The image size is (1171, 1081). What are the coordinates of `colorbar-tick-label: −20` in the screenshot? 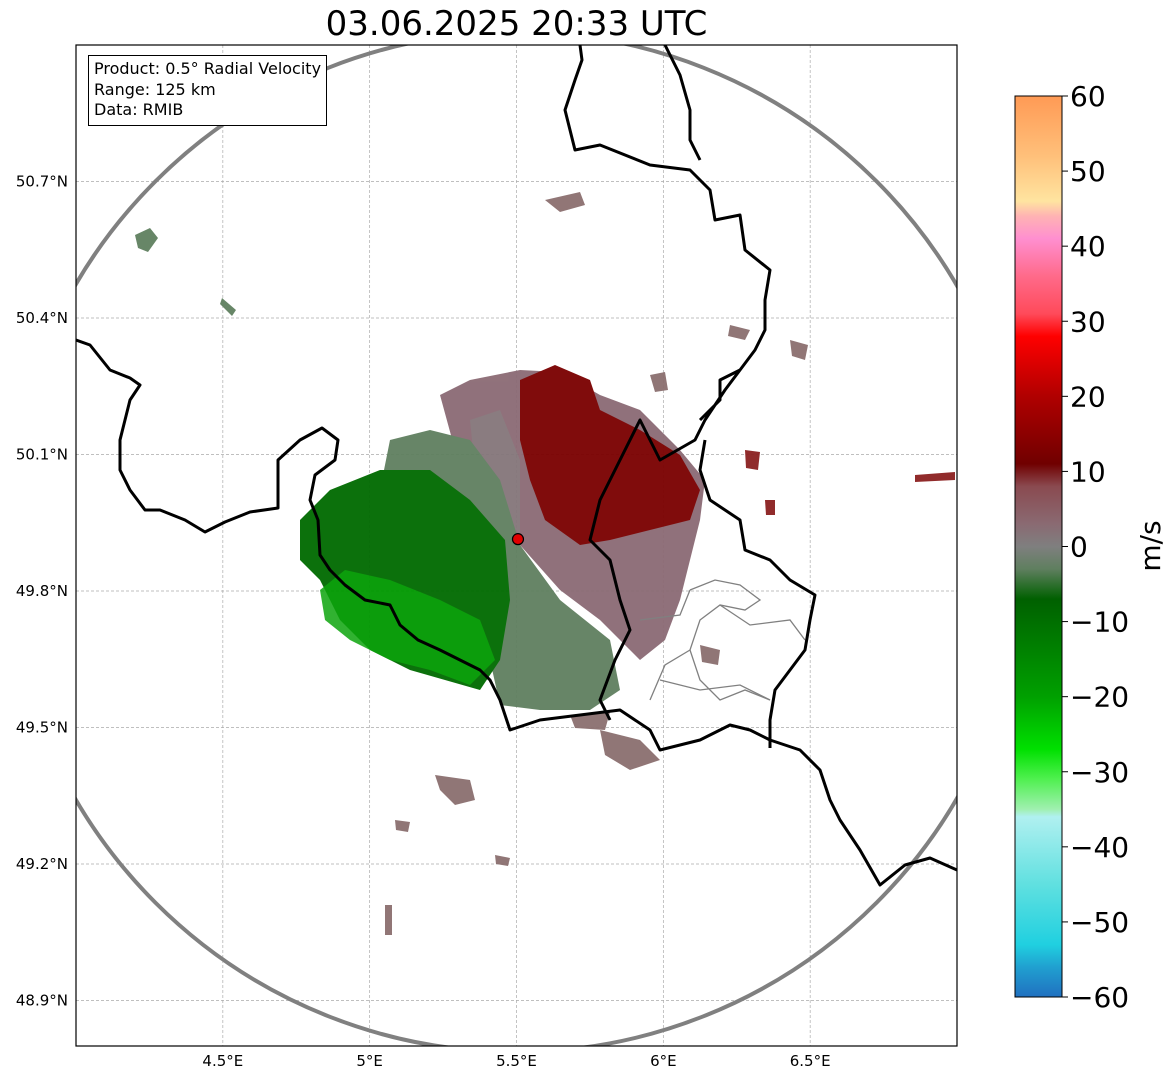 It's located at (1099, 697).